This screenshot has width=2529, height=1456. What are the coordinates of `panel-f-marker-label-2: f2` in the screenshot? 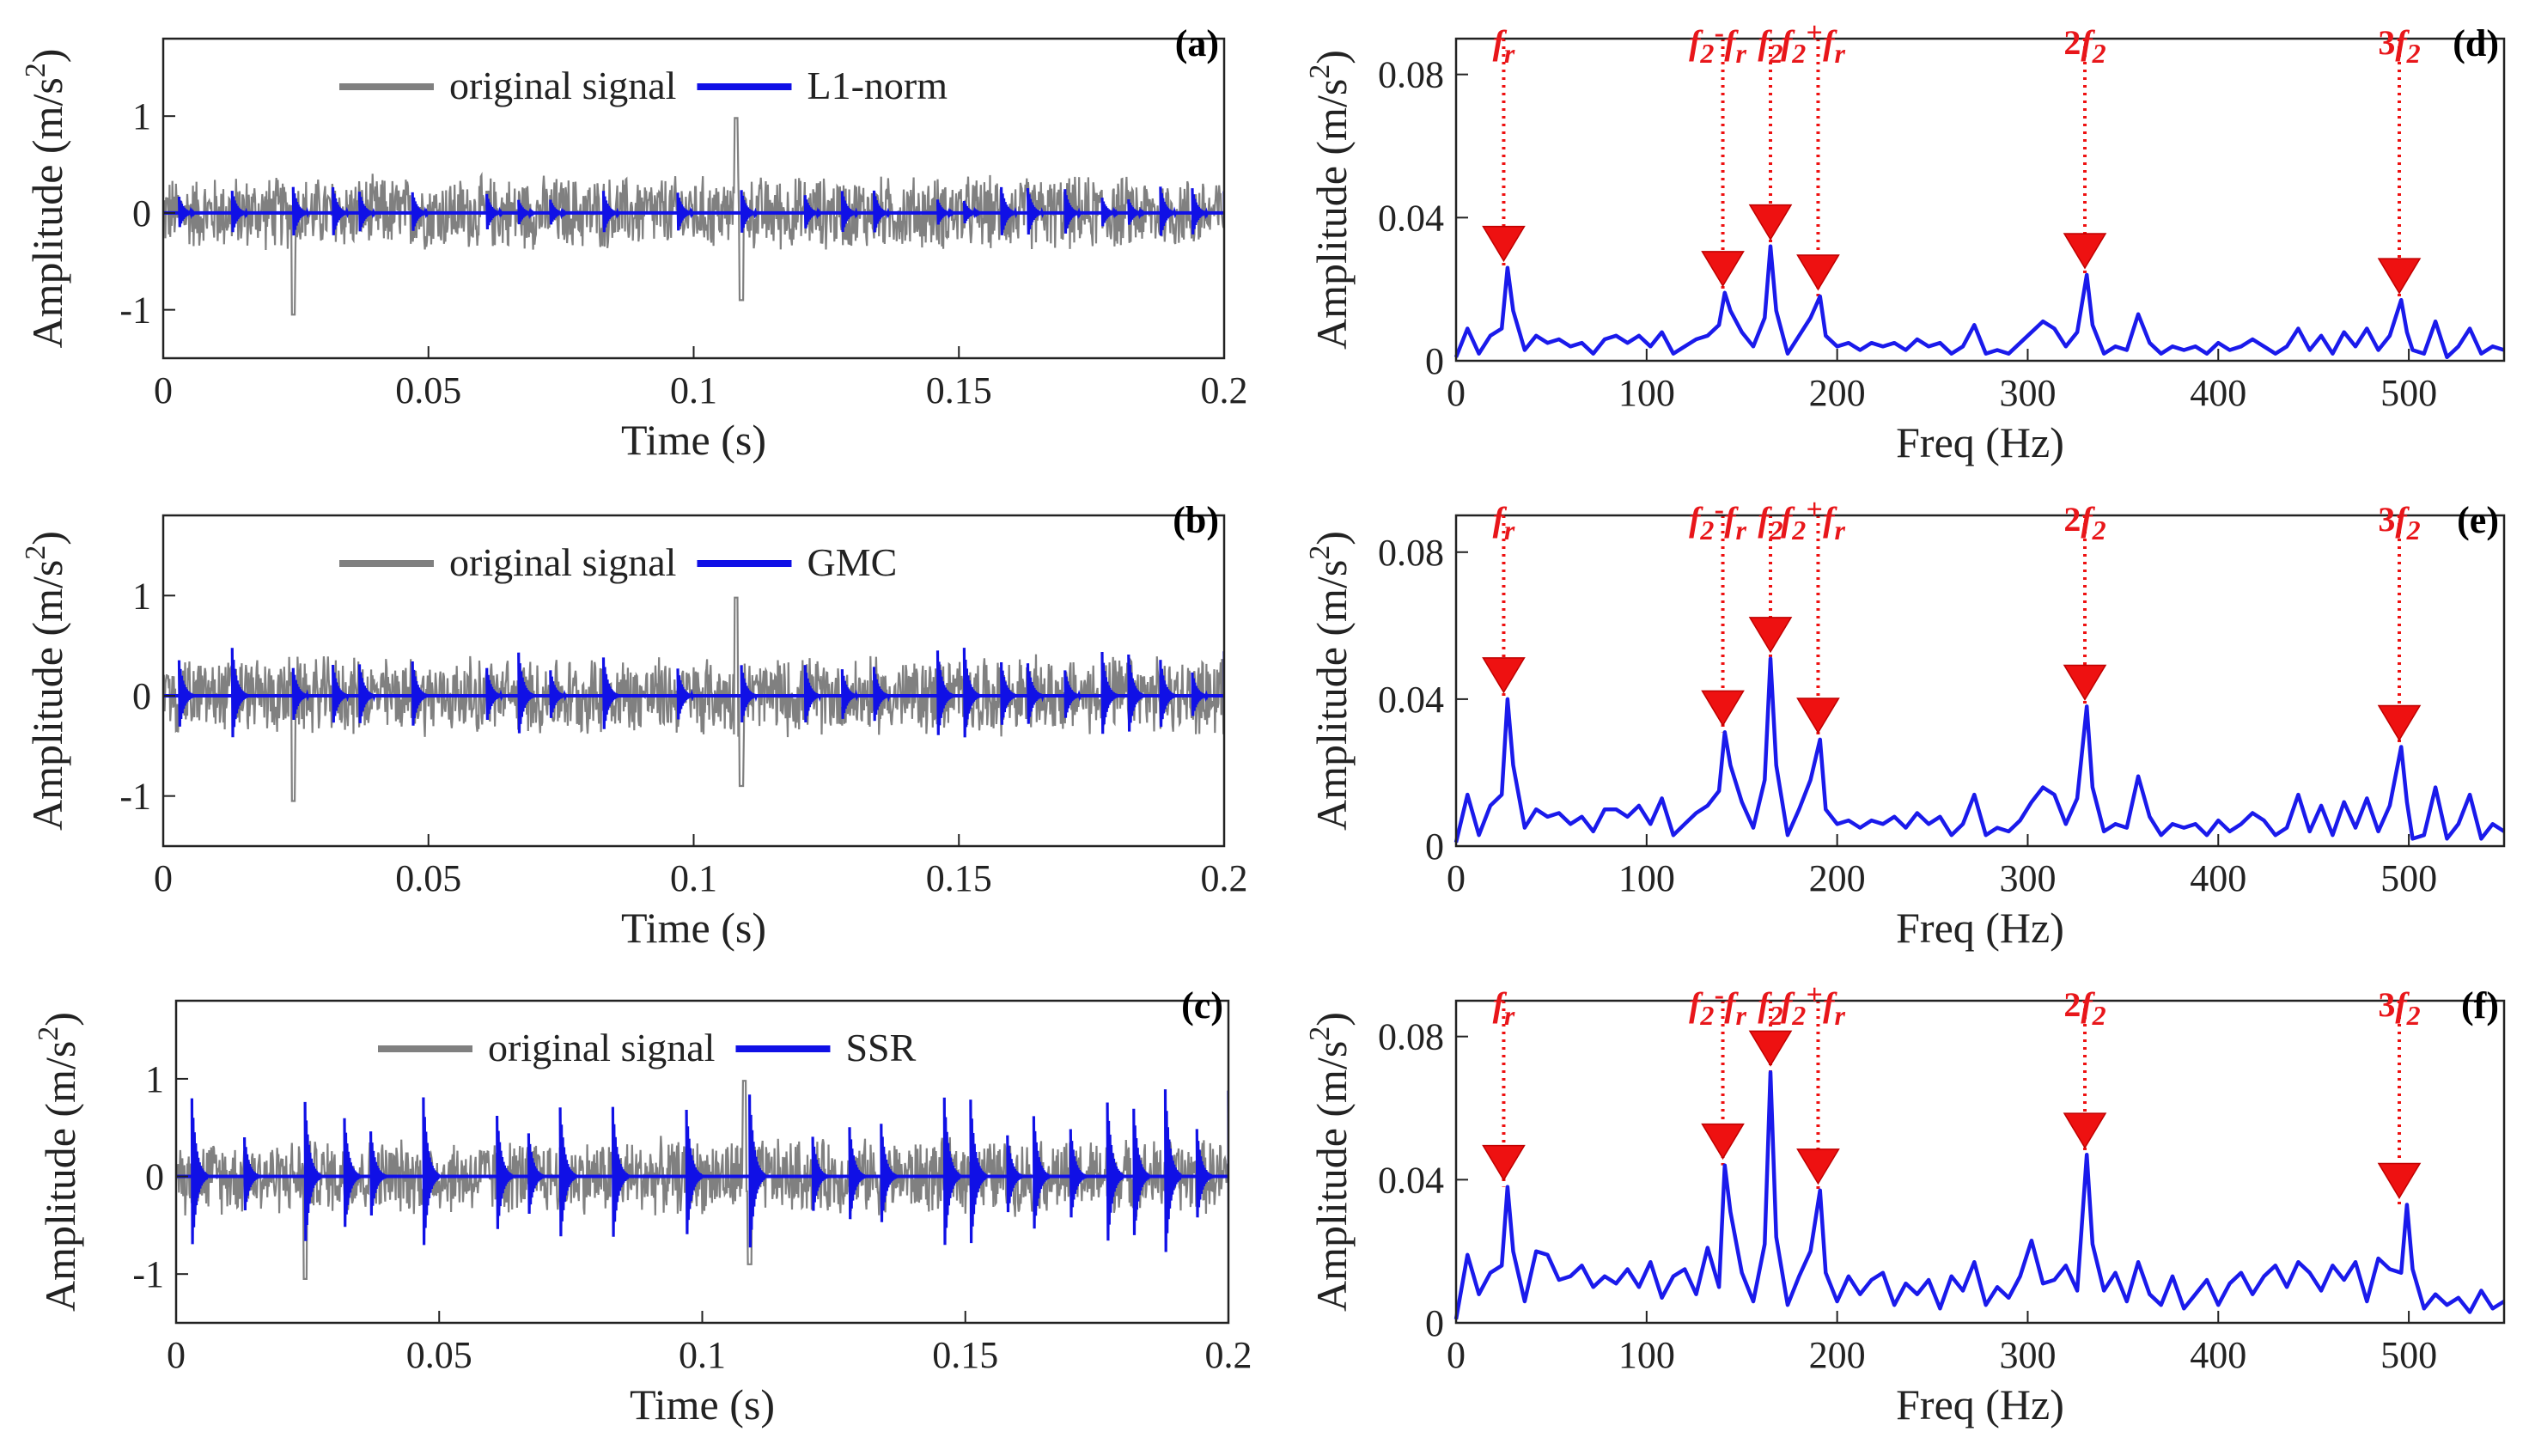 It's located at (1770, 1008).